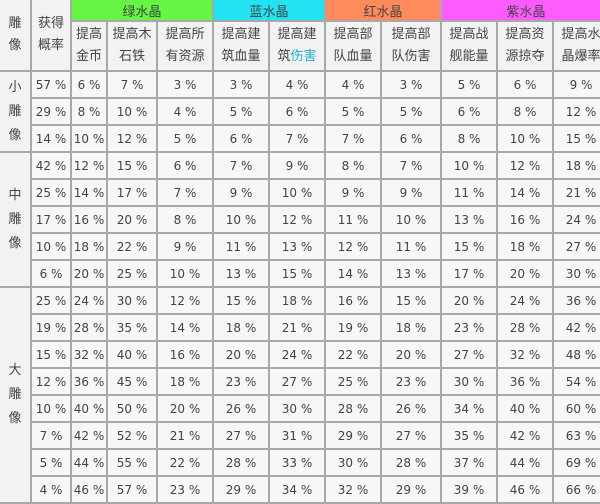 The width and height of the screenshot is (600, 504). I want to click on bonus-cell: 25 %, so click(353, 381).